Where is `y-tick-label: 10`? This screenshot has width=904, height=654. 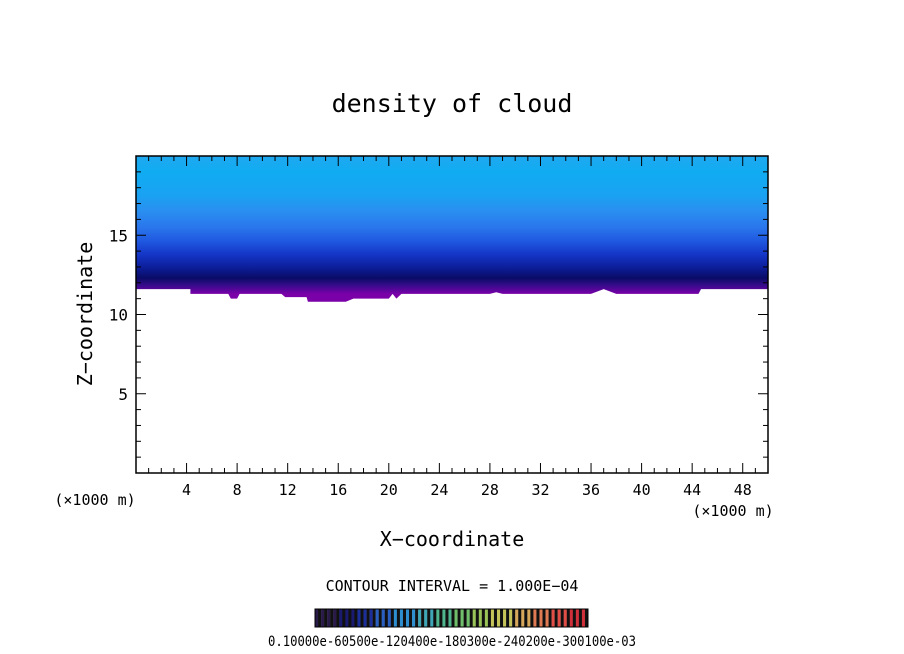
y-tick-label: 10 is located at coordinates (118, 315).